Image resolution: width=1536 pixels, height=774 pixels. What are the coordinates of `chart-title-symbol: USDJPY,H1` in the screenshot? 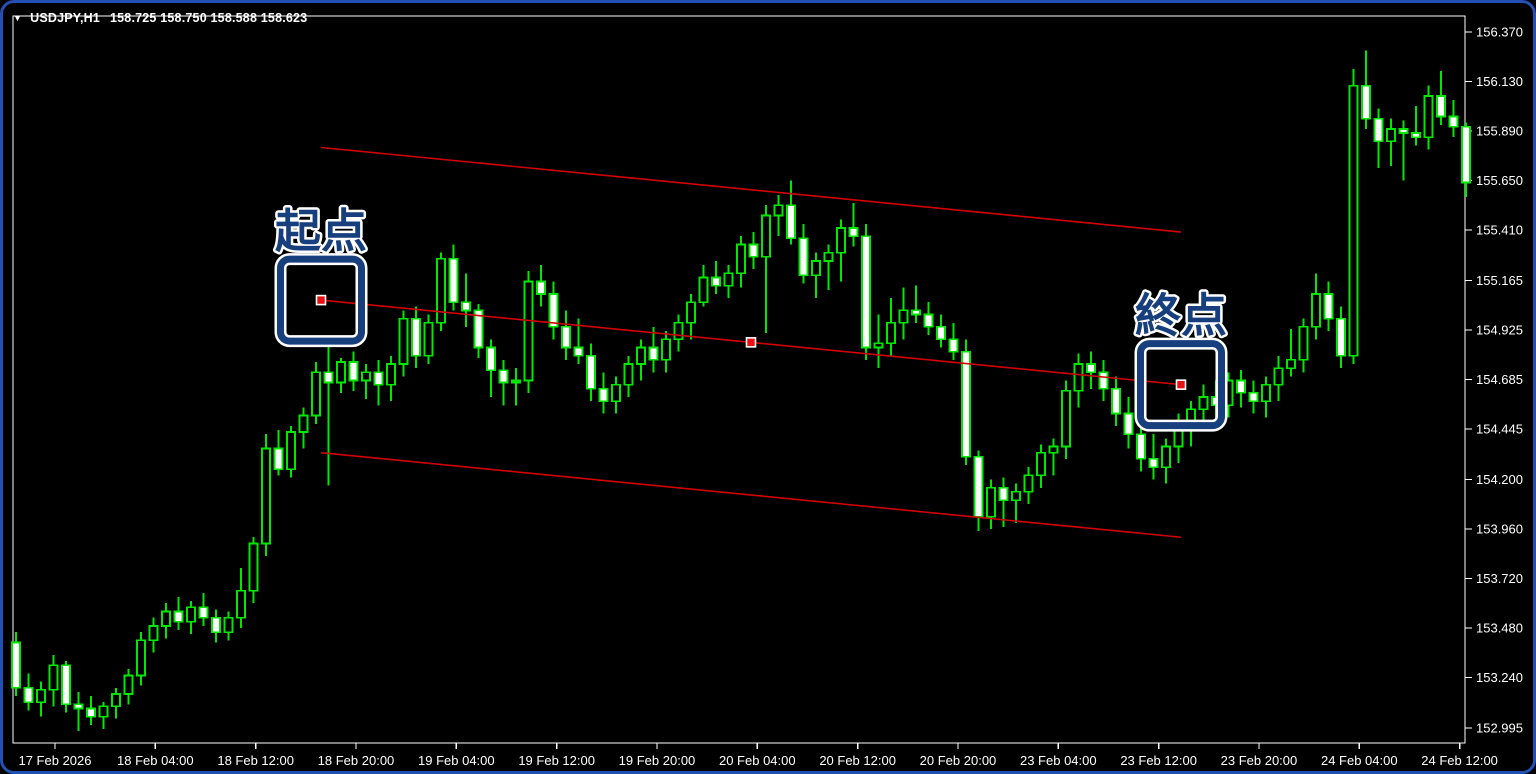 It's located at (65, 18).